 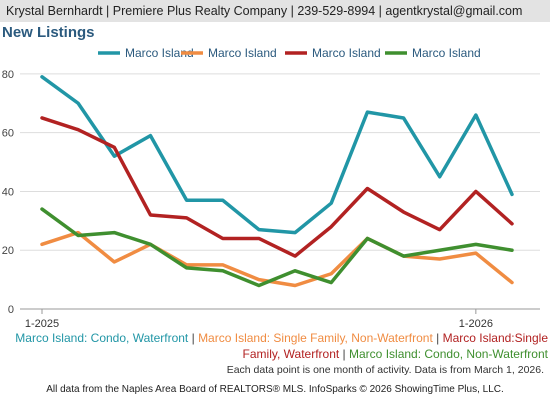 I want to click on x-tick-label: 1-2025, so click(x=42, y=324).